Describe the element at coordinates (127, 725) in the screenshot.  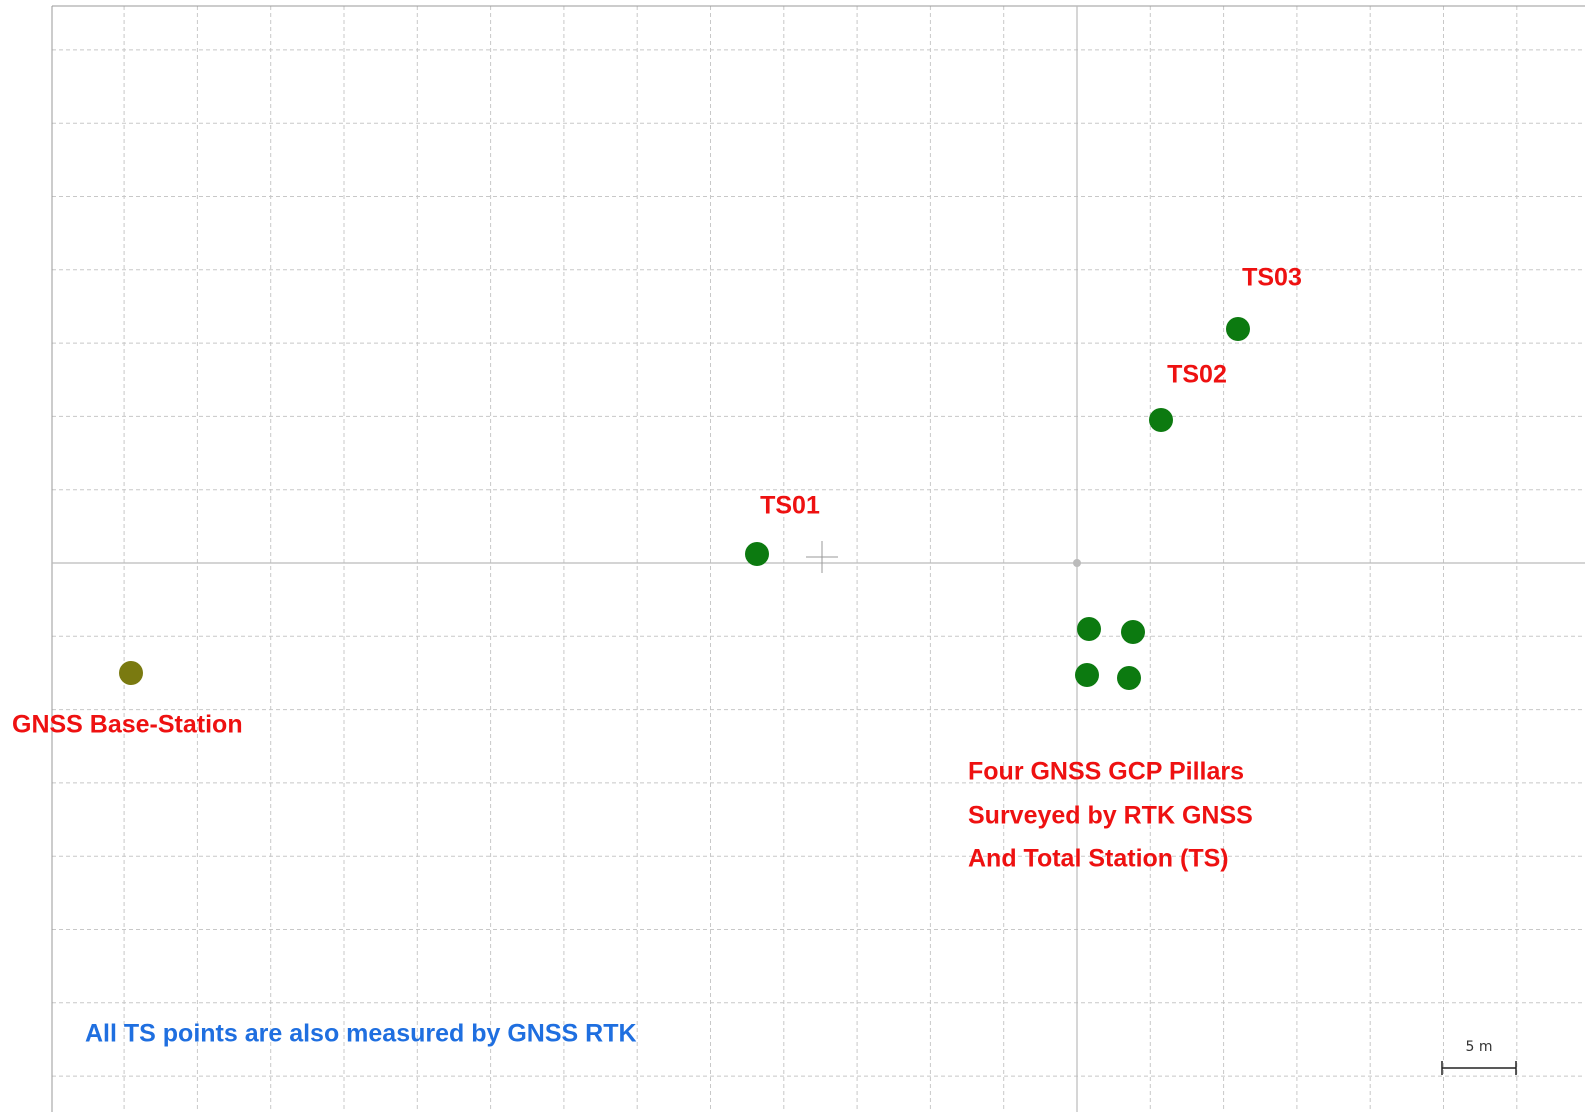
I see `base-station-label: GNSS Base-Station` at that location.